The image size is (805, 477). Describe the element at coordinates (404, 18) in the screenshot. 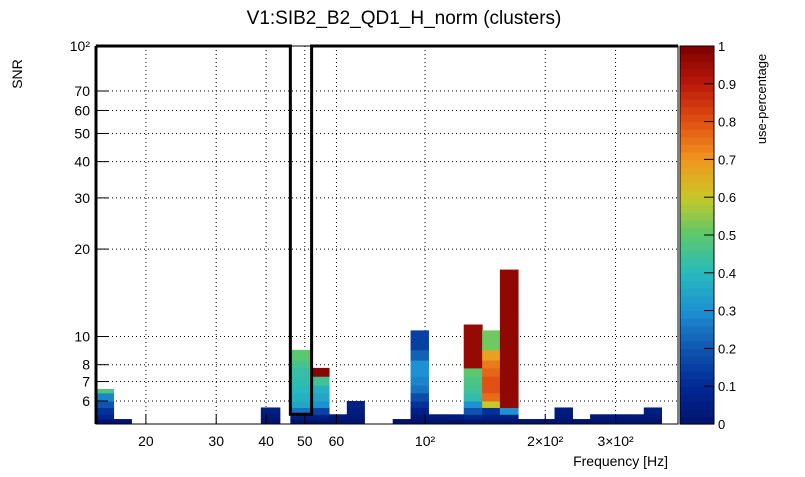

I see `chart-title: V1:SIB2_B2_QD1_H_norm (clusters)` at that location.